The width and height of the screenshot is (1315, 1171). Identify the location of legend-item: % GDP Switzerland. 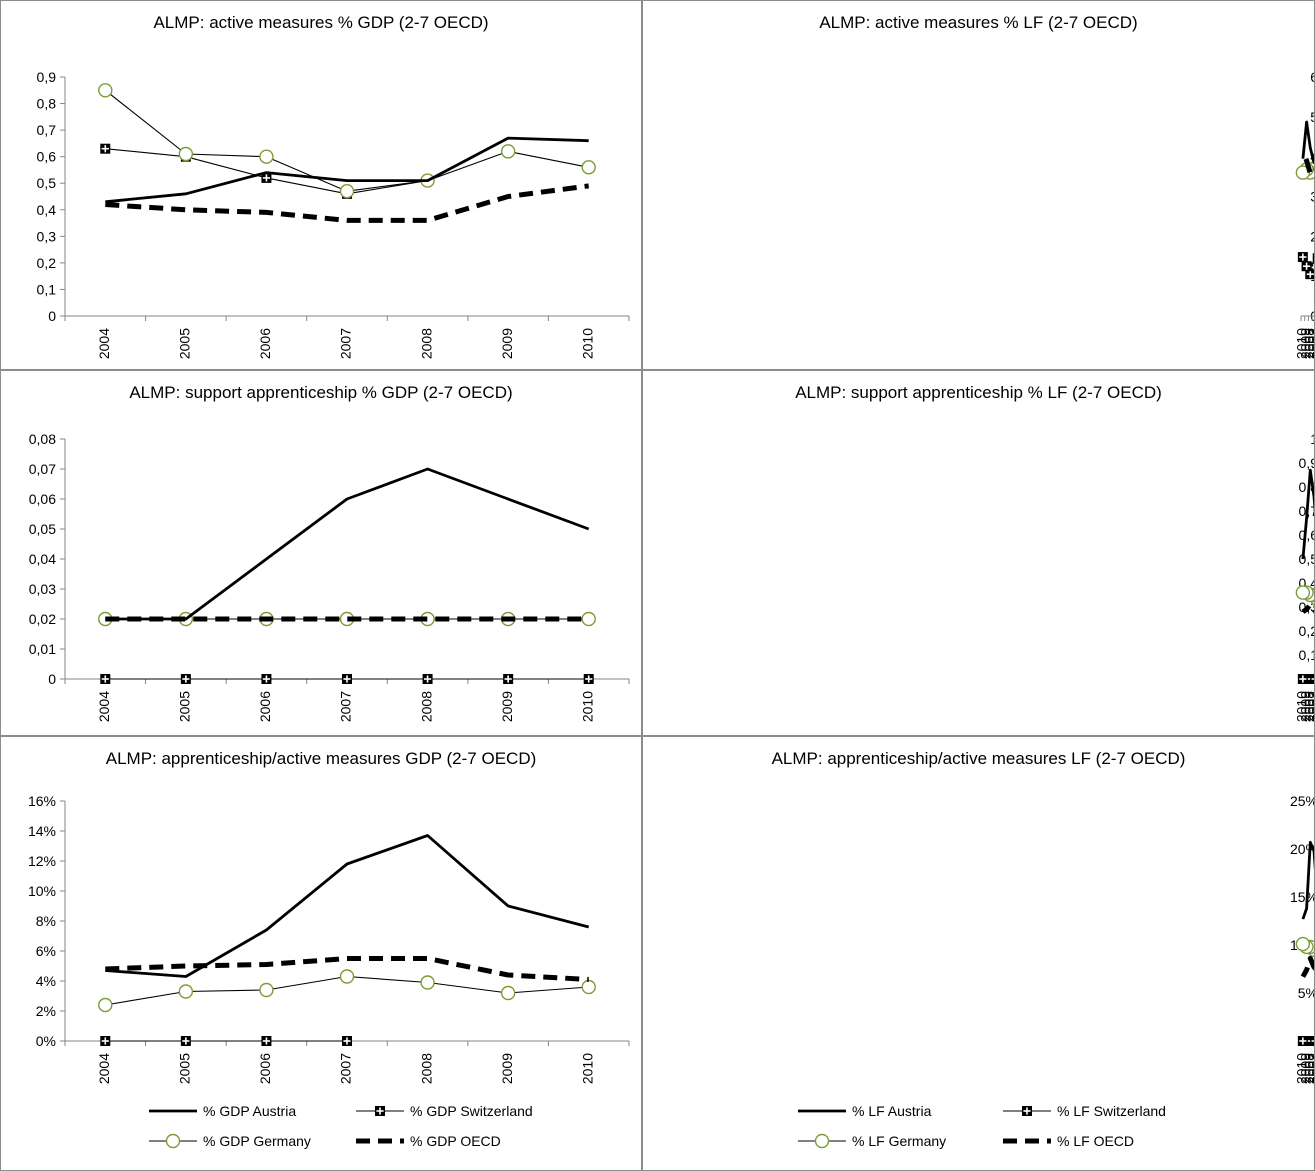
(444, 1111).